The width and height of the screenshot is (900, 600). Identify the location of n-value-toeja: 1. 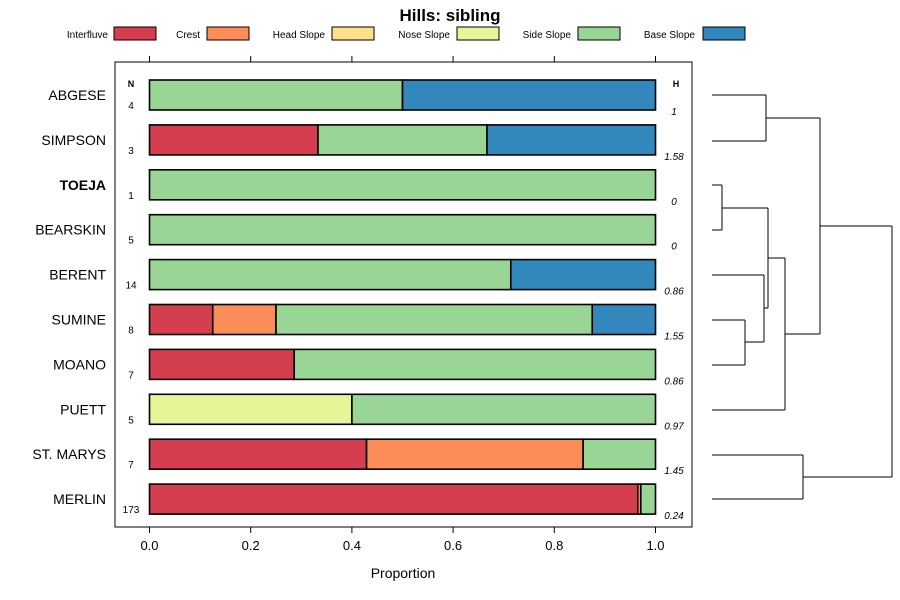
(131, 196).